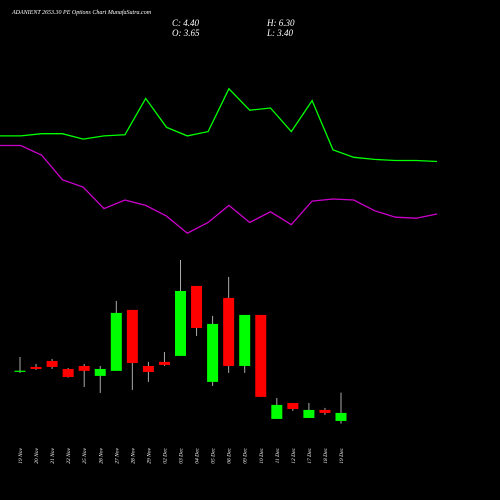 This screenshot has width=500, height=500. I want to click on open-label: O: 3.65, so click(186, 33).